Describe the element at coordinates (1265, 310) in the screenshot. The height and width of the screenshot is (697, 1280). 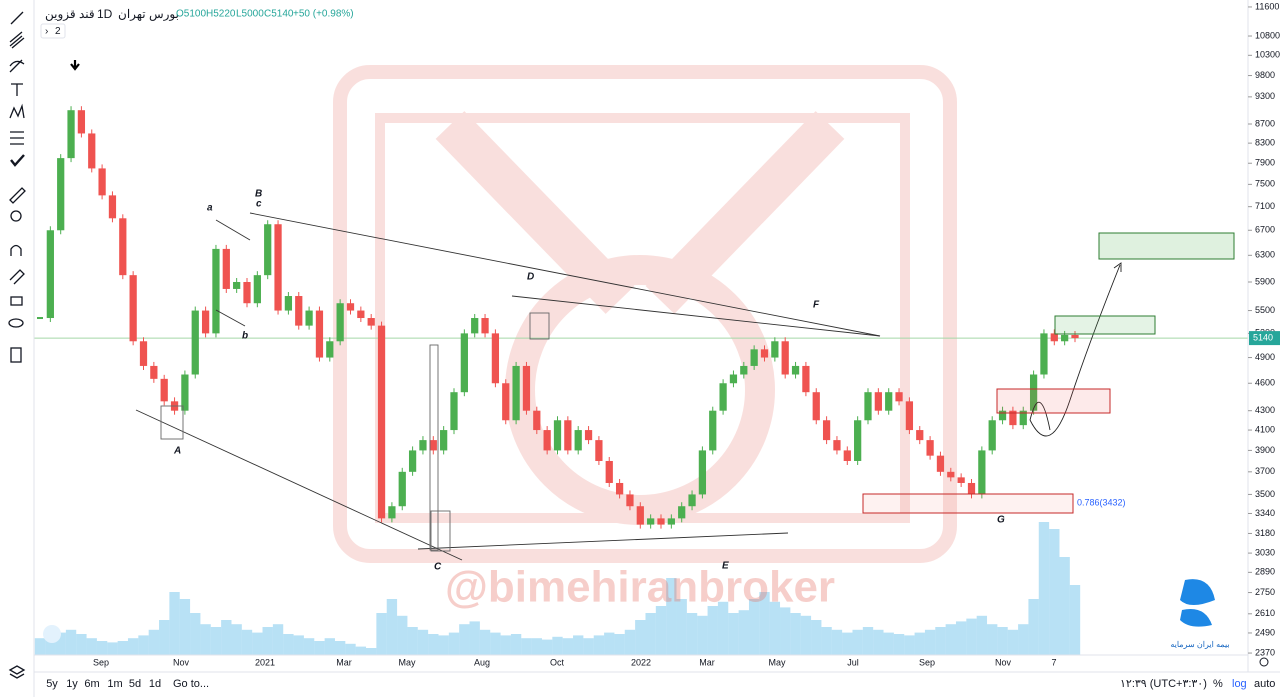
I see `y-tick-label: 5500` at that location.